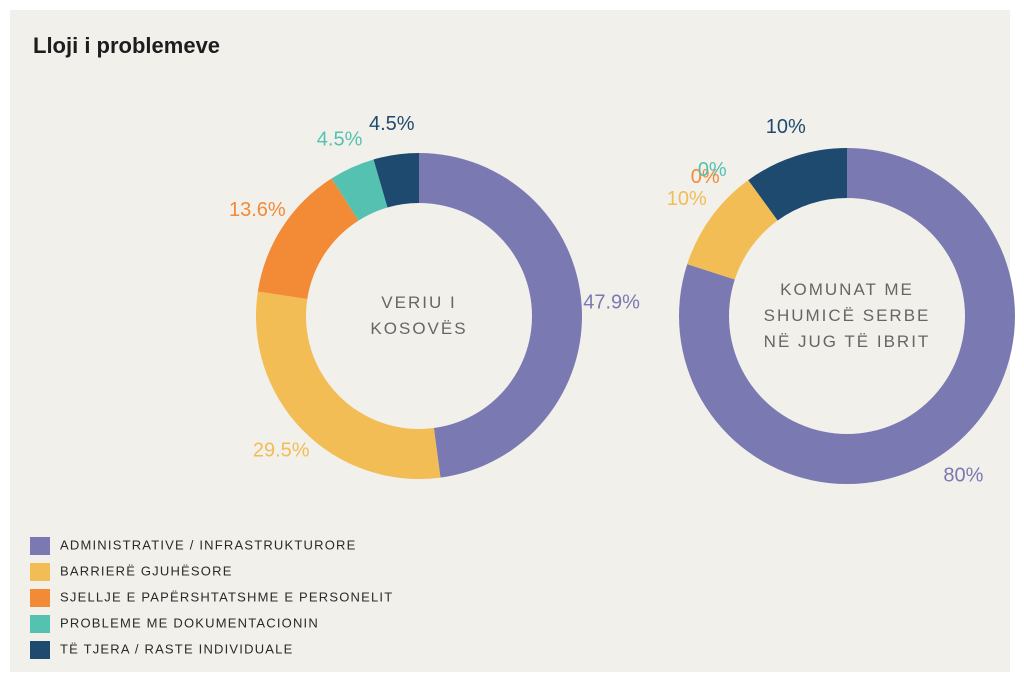 Image resolution: width=1024 pixels, height=682 pixels. I want to click on legend-label: BARRIERË GJUHËSORE, so click(146, 570).